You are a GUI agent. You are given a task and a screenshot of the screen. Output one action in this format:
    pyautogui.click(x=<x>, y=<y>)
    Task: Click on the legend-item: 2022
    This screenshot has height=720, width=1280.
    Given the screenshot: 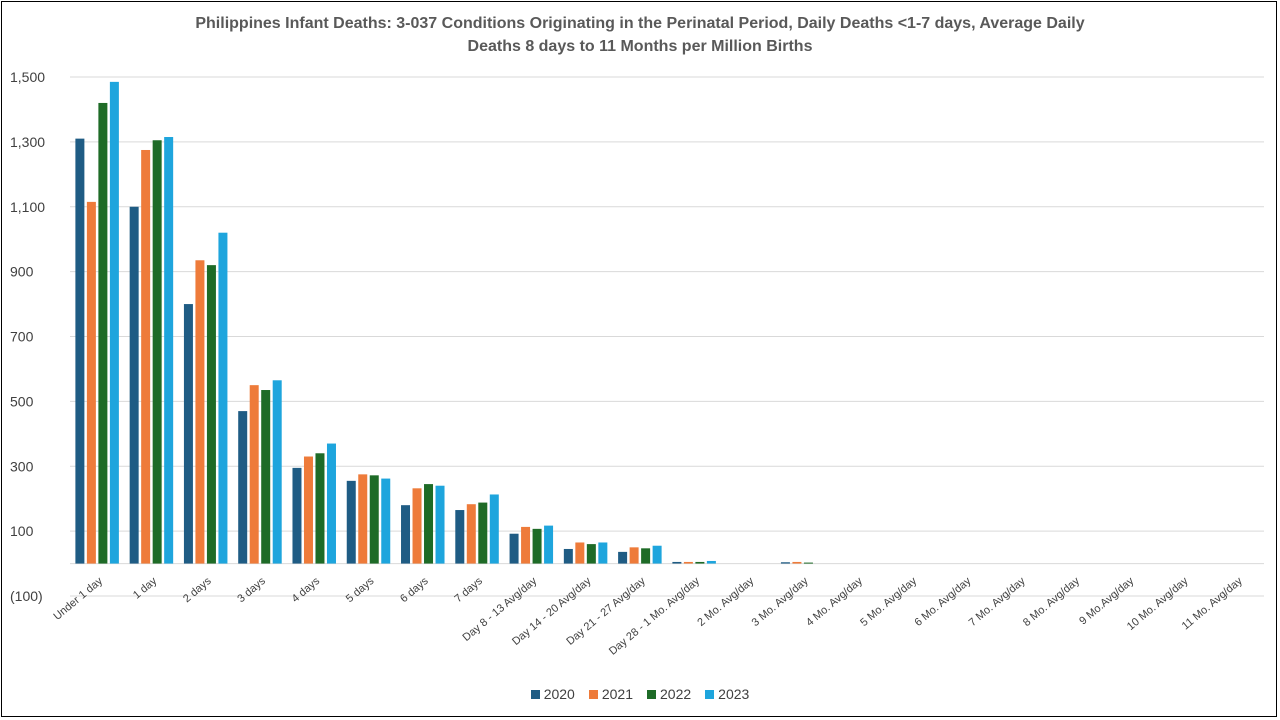 What is the action you would take?
    pyautogui.click(x=669, y=694)
    